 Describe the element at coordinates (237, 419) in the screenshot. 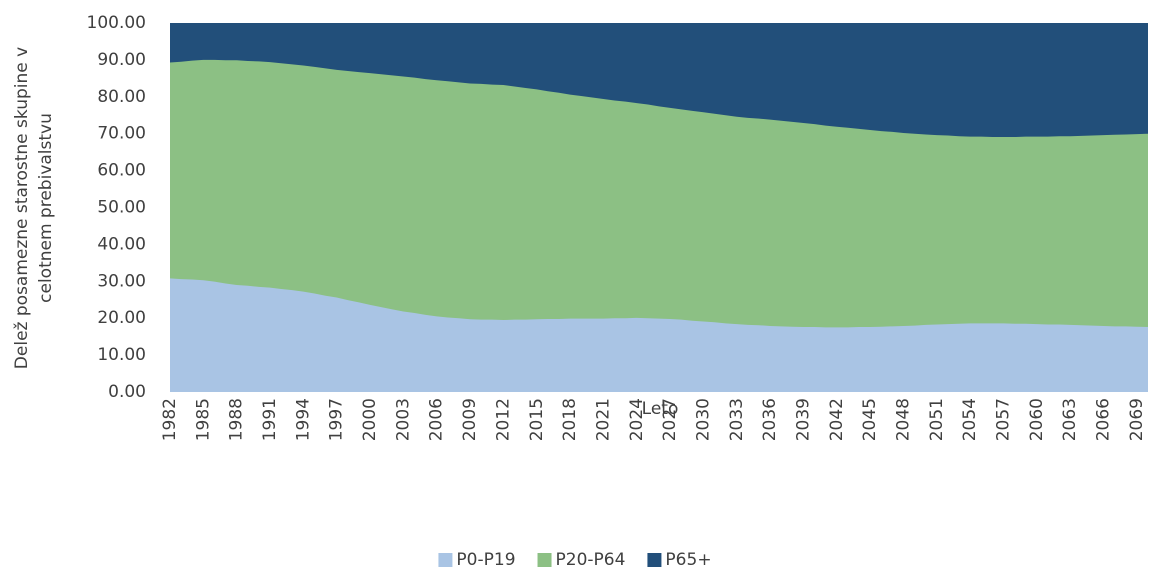

I see `x-tick-label: 1988` at that location.